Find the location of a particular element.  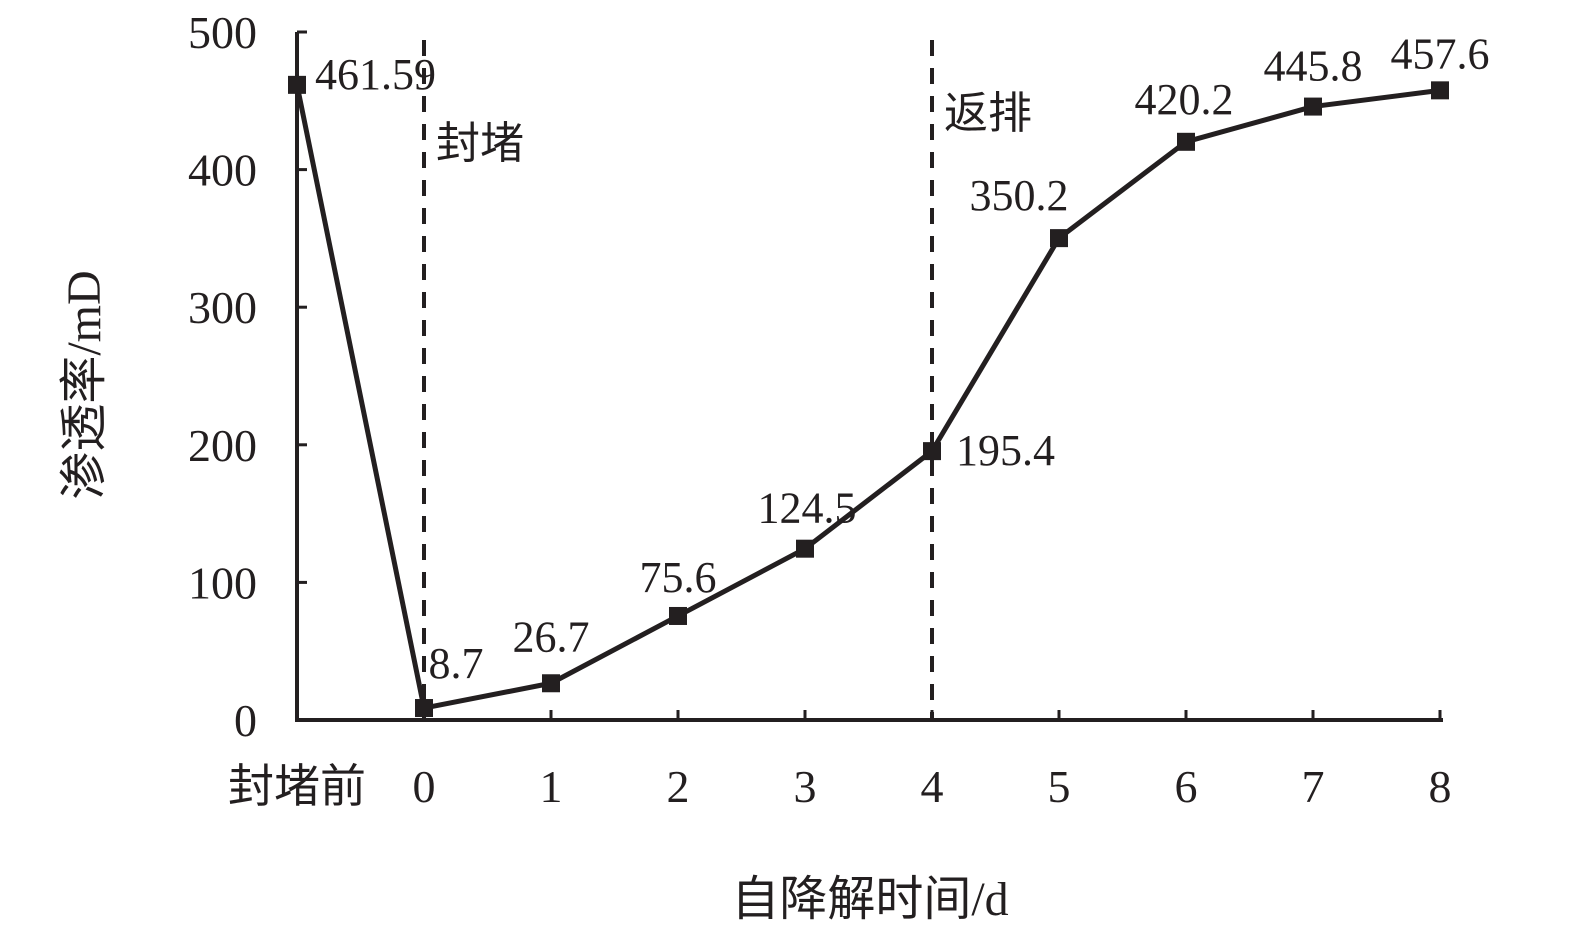

data-label: 461.59 is located at coordinates (375, 74).